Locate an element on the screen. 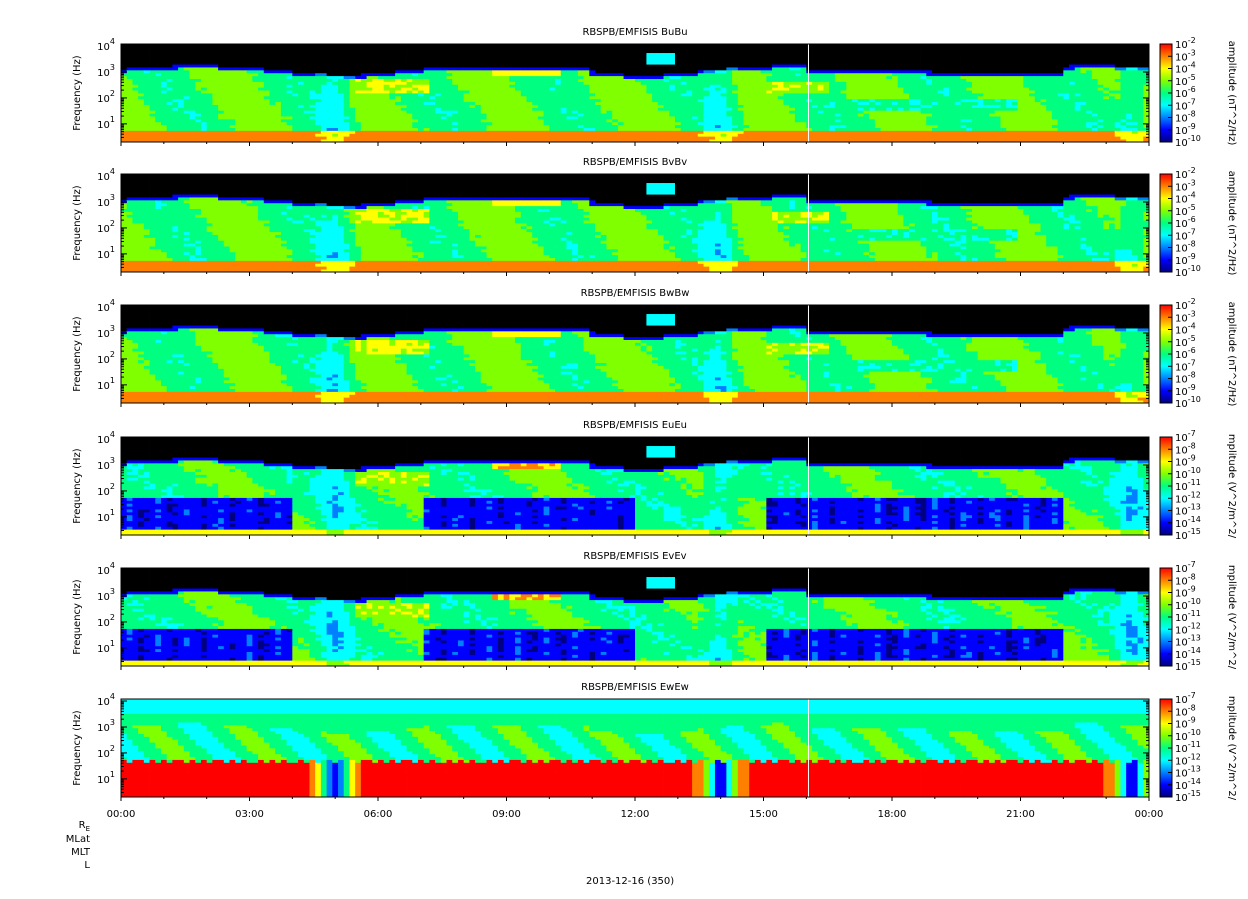 The width and height of the screenshot is (1248, 899). x-tick-label: 15:00 is located at coordinates (763, 814).